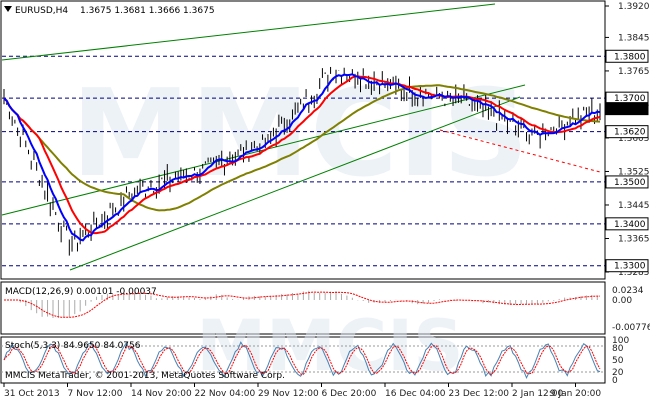  Describe the element at coordinates (73, 346) in the screenshot. I see `stoch-label: Stoch(5,3,3) 84.9650 84.0756` at that location.